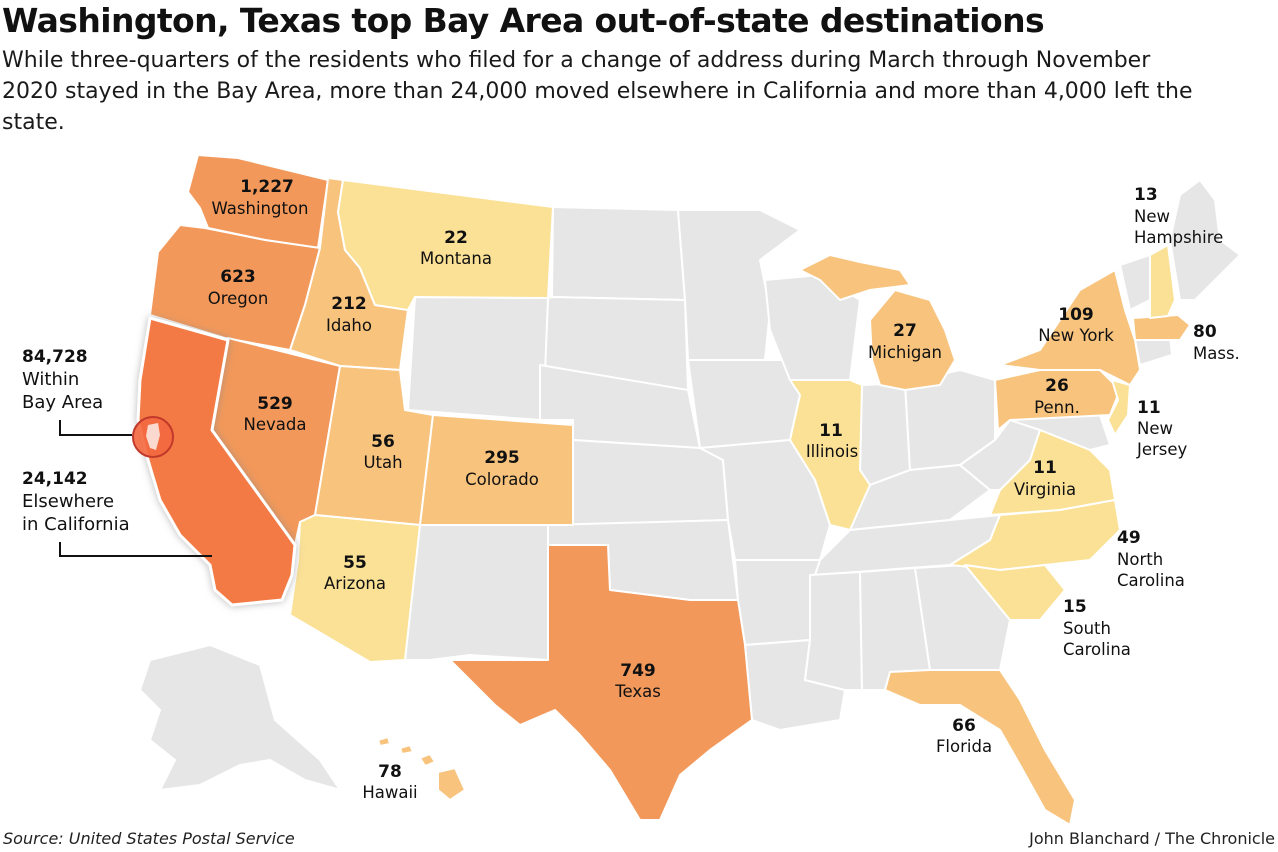 This screenshot has width=1278, height=852. What do you see at coordinates (1076, 335) in the screenshot?
I see `ny-name: New York` at bounding box center [1076, 335].